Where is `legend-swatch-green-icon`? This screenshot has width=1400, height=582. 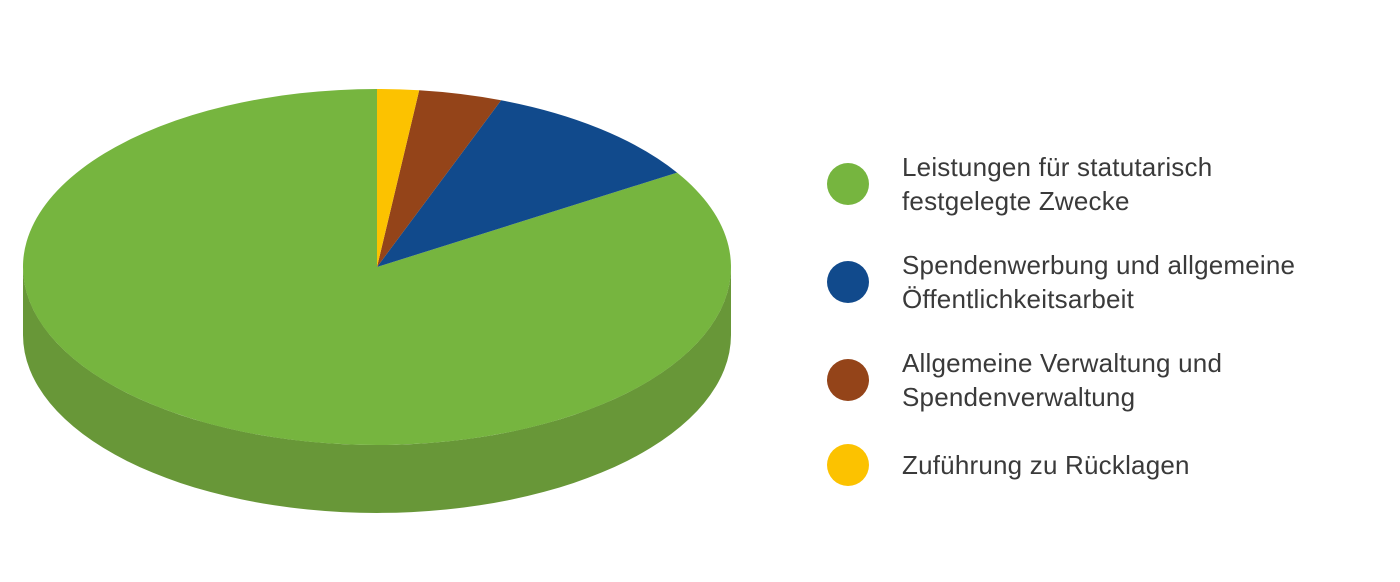
legend-swatch-green-icon is located at coordinates (848, 184).